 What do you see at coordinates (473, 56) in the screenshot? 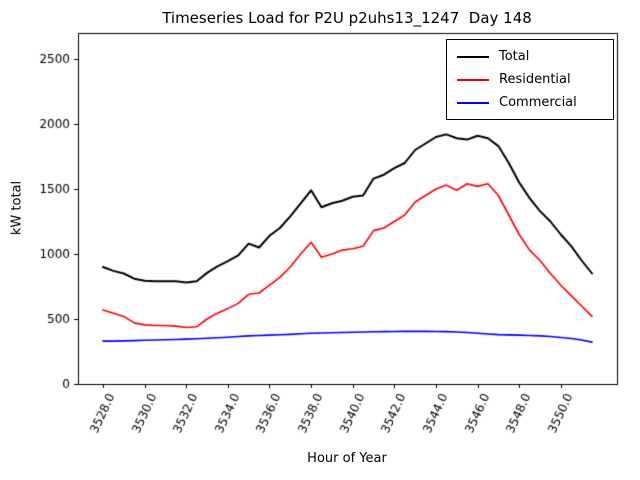
I see `legend-line-total` at bounding box center [473, 56].